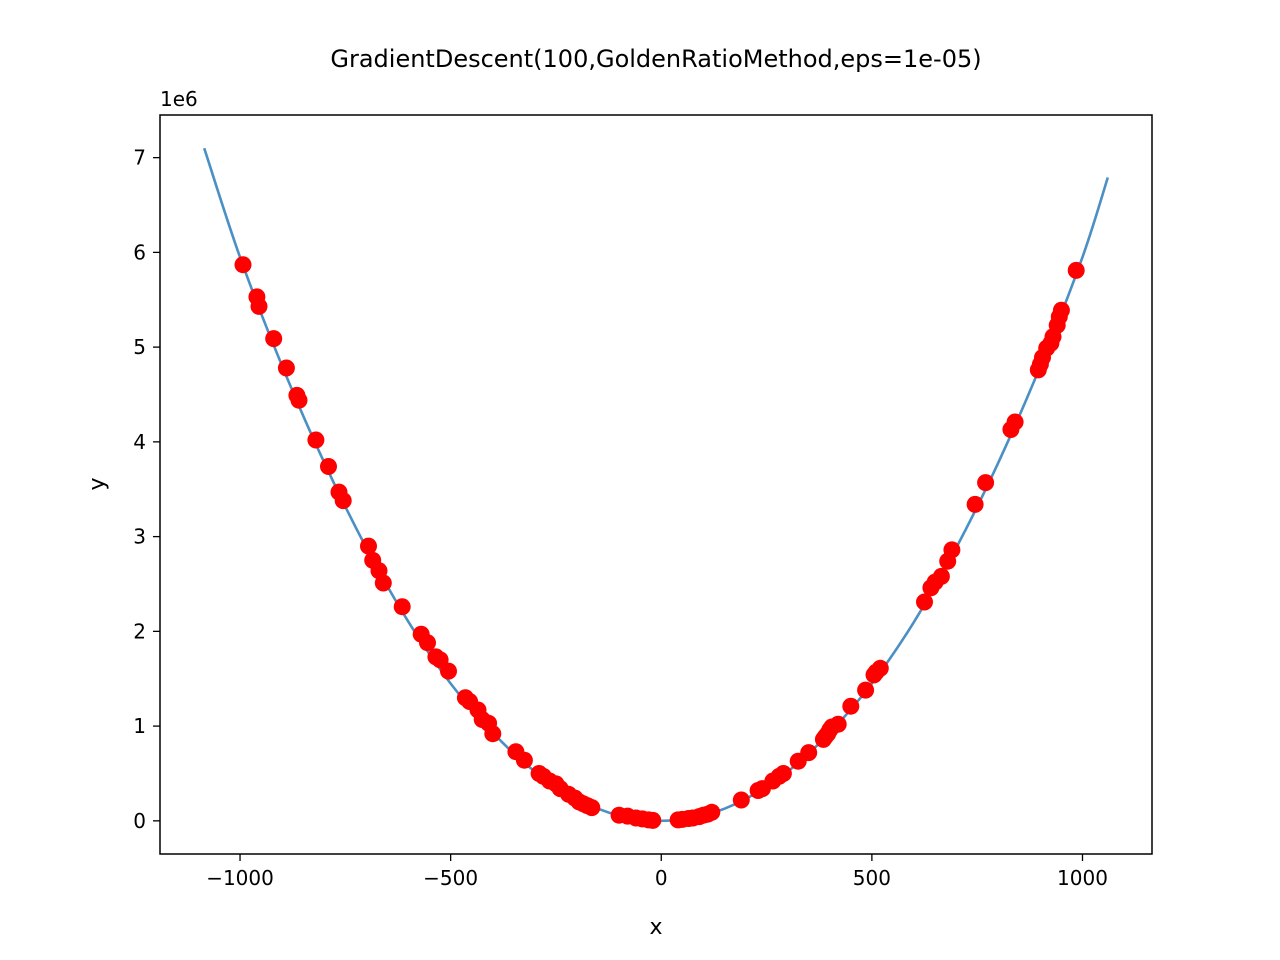  I want to click on x-tick-label: −500, so click(450, 878).